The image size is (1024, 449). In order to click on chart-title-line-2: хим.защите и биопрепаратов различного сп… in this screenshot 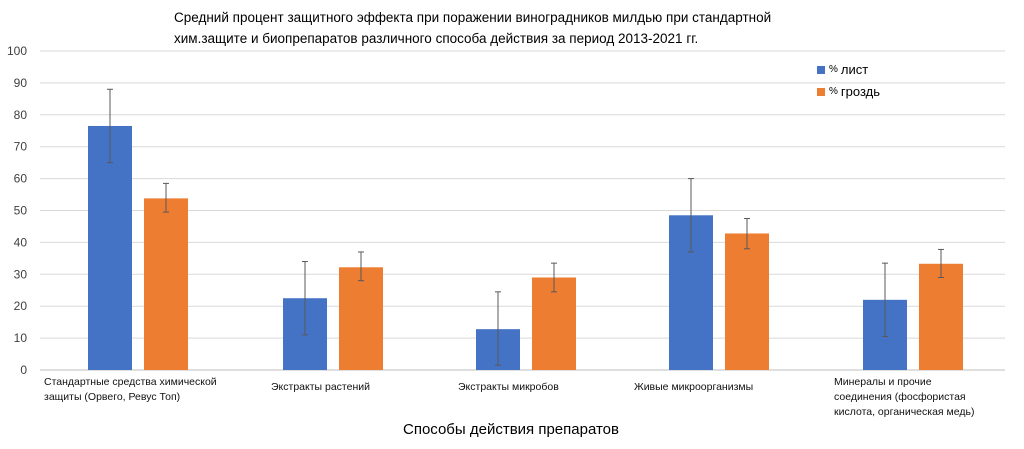, I will do `click(436, 38)`.